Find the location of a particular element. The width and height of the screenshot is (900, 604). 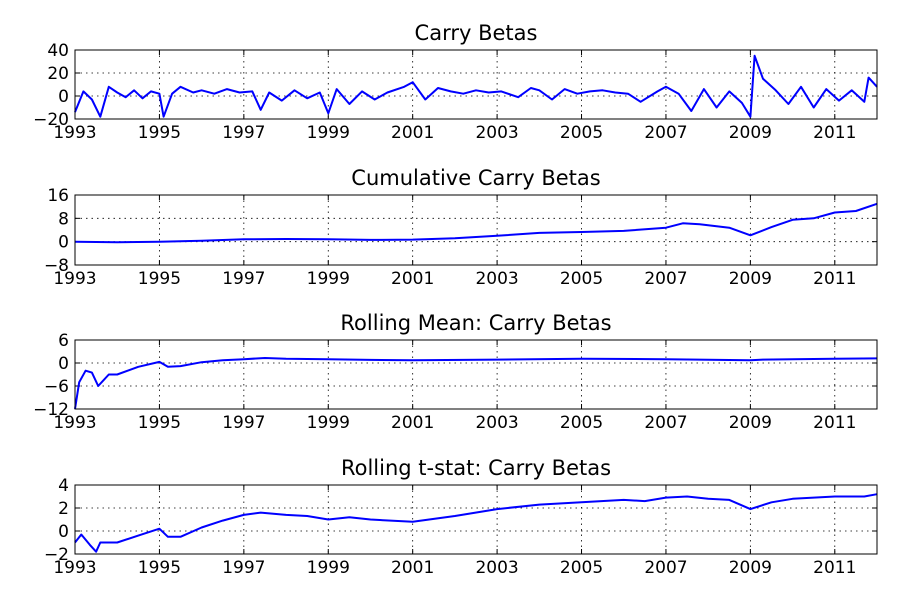

chart-title: Rolling t-stat: Carry Betas is located at coordinates (476, 468).